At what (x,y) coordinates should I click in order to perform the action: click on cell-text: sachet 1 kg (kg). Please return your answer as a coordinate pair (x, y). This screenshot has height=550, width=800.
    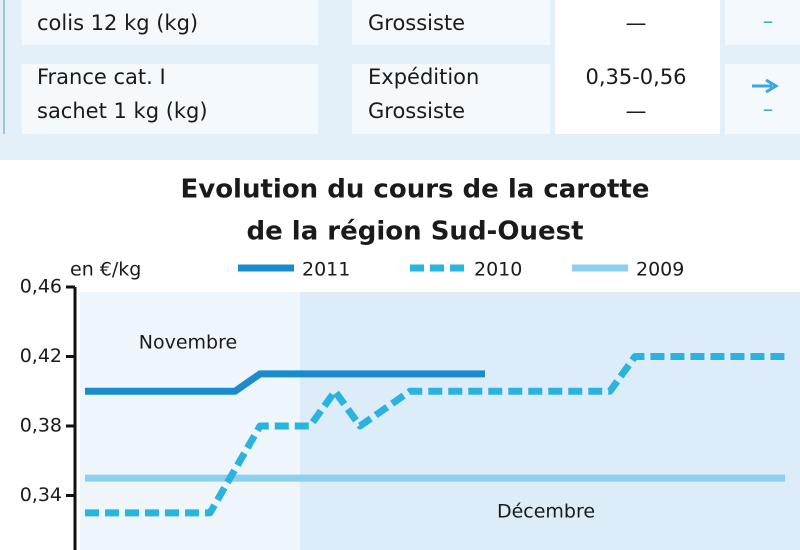
    Looking at the image, I should click on (122, 111).